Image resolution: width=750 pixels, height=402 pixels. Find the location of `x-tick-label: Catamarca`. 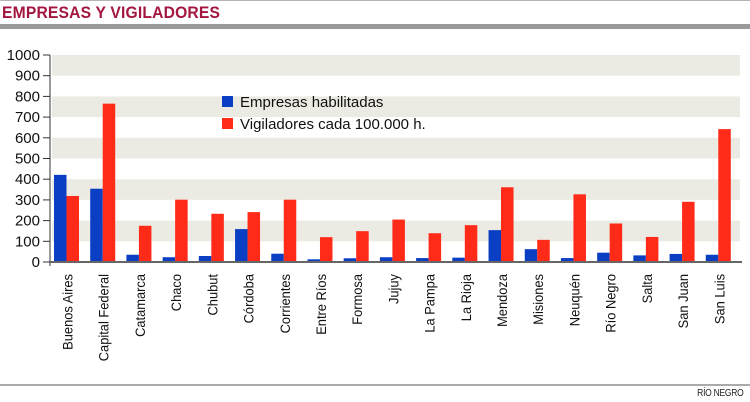

x-tick-label: Catamarca is located at coordinates (140, 304).